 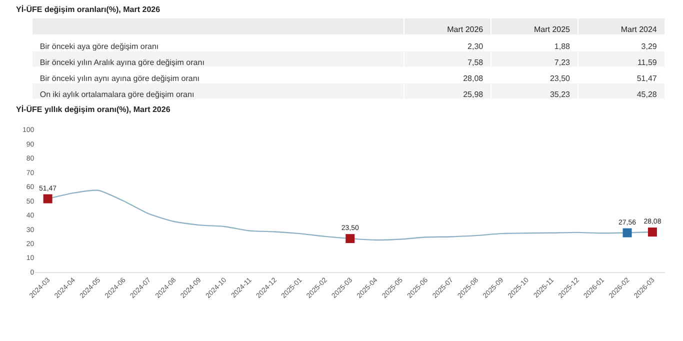 What do you see at coordinates (473, 94) in the screenshot?
I see `data-label: 25,98` at bounding box center [473, 94].